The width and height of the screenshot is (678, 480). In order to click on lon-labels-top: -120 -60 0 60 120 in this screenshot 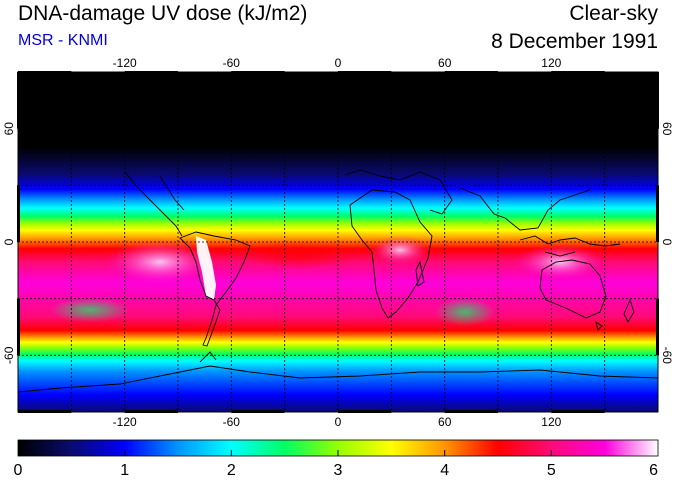, I will do `click(337, 63)`.